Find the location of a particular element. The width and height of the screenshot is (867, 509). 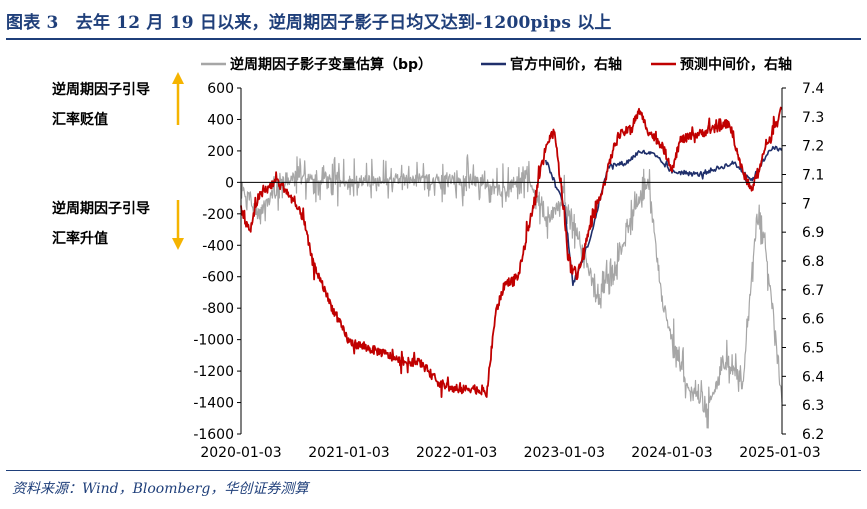

left-tick-label: -600 is located at coordinates (218, 278).